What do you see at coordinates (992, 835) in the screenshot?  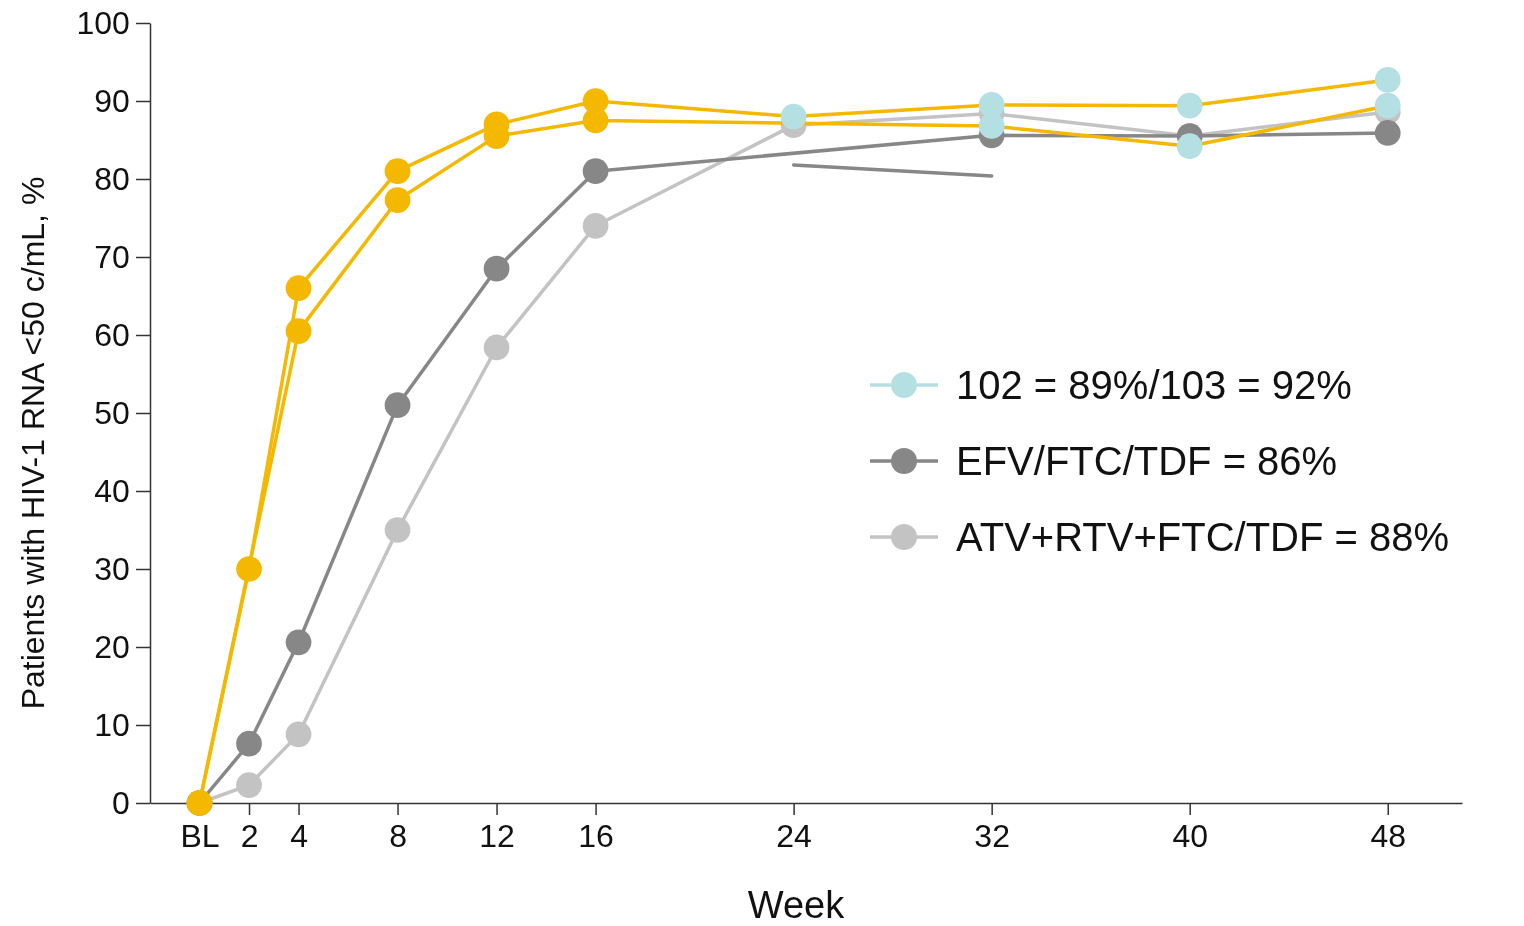 I see `x-tick-label: 32` at bounding box center [992, 835].